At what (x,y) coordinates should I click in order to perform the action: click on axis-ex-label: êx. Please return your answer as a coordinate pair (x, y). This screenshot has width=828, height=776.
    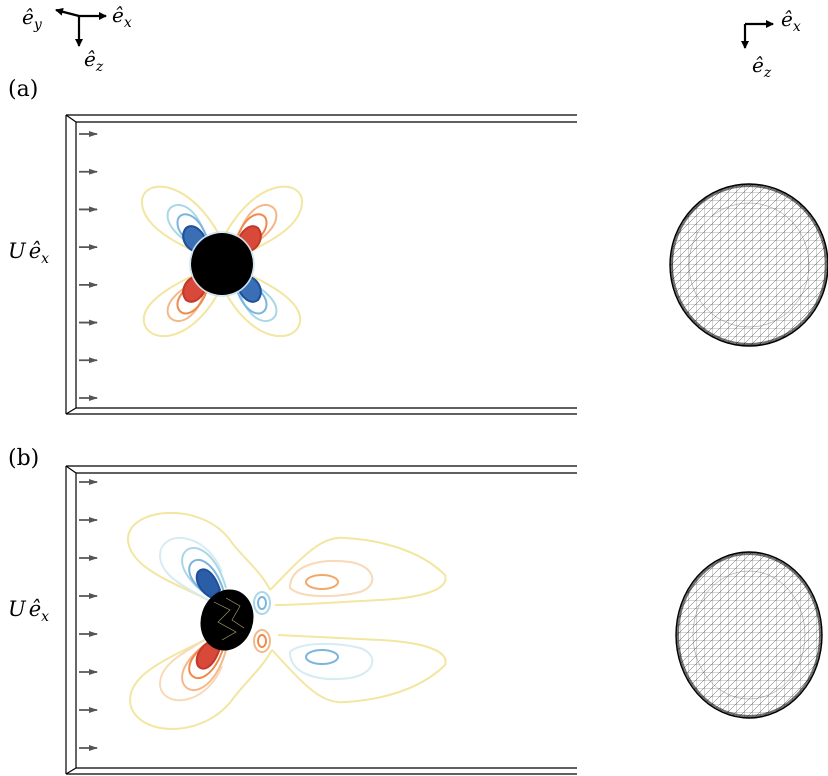
    Looking at the image, I should click on (122, 17).